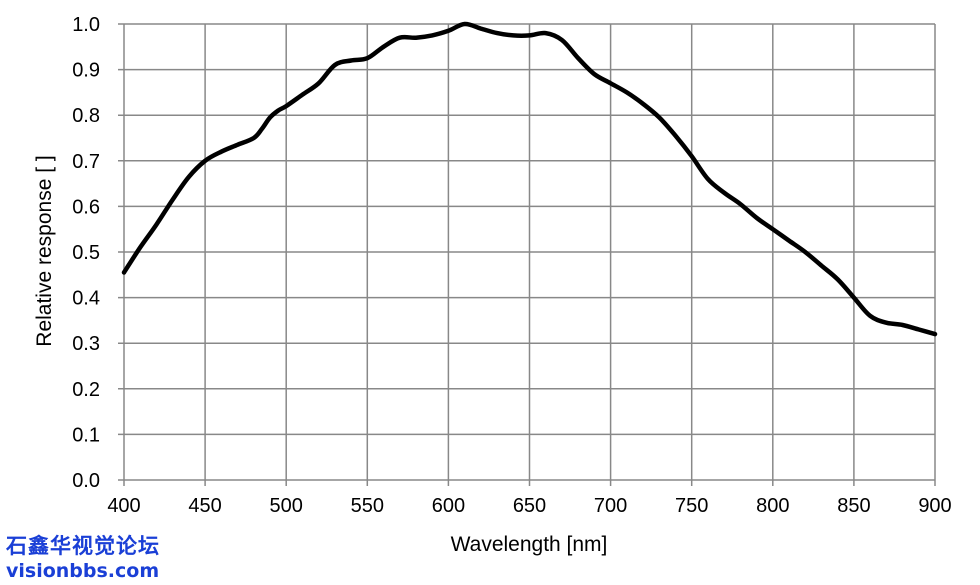 The image size is (980, 585). What do you see at coordinates (367, 506) in the screenshot?
I see `x-tick-label: 550` at bounding box center [367, 506].